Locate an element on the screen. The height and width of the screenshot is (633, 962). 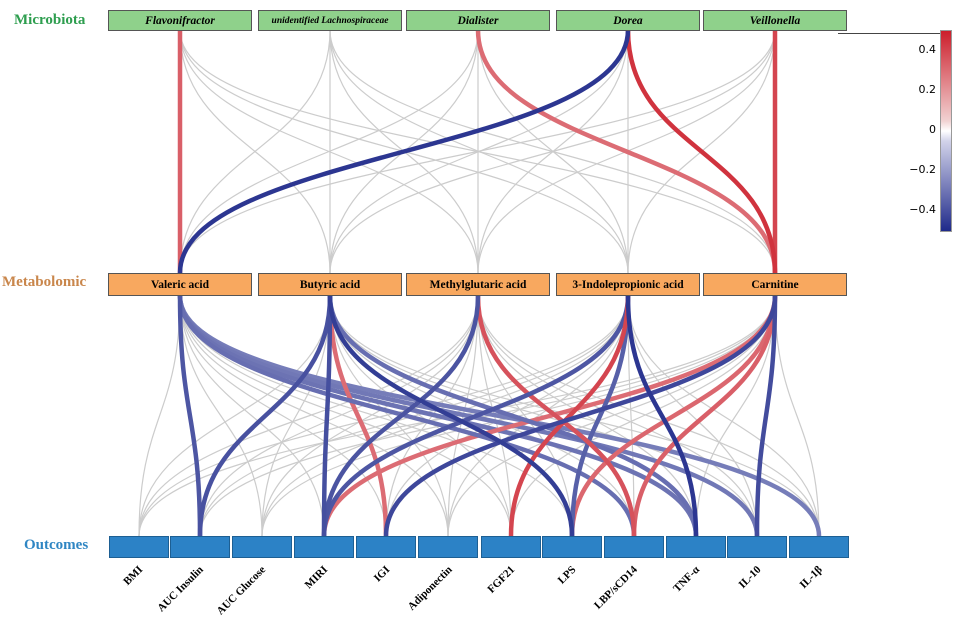
colorbar-tick: 0 is located at coordinates (932, 129).